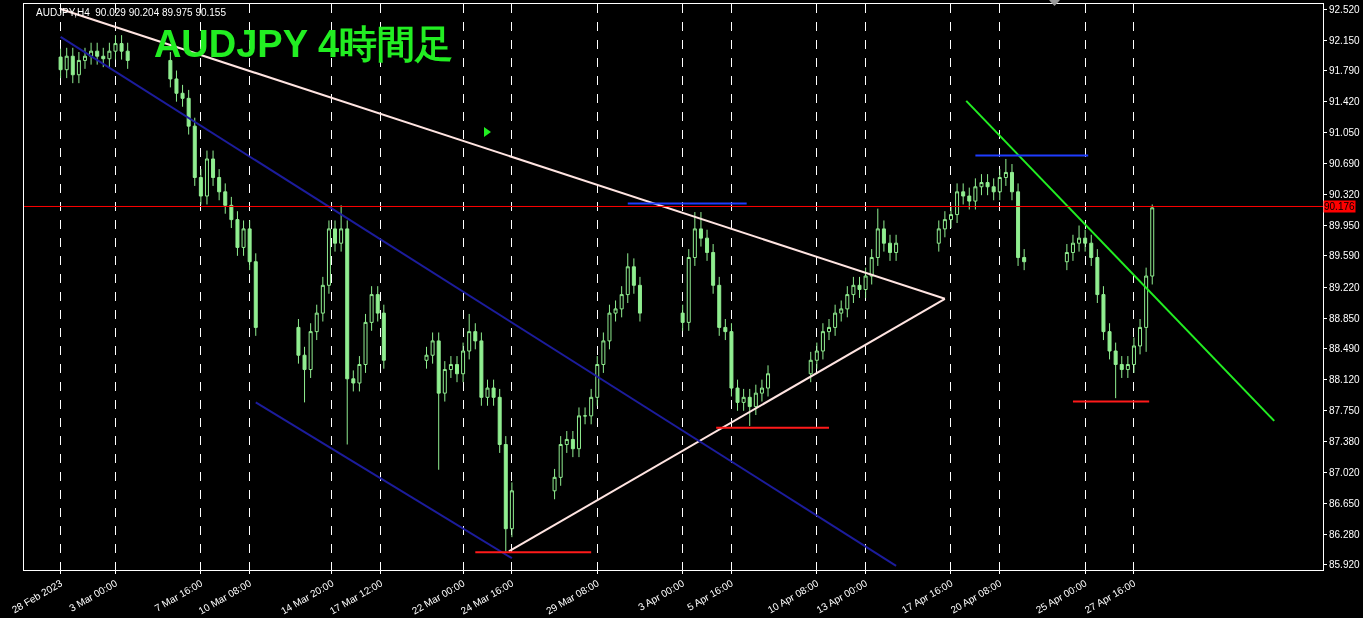  What do you see at coordinates (1345, 535) in the screenshot?
I see `y-tick-label: 86.280` at bounding box center [1345, 535].